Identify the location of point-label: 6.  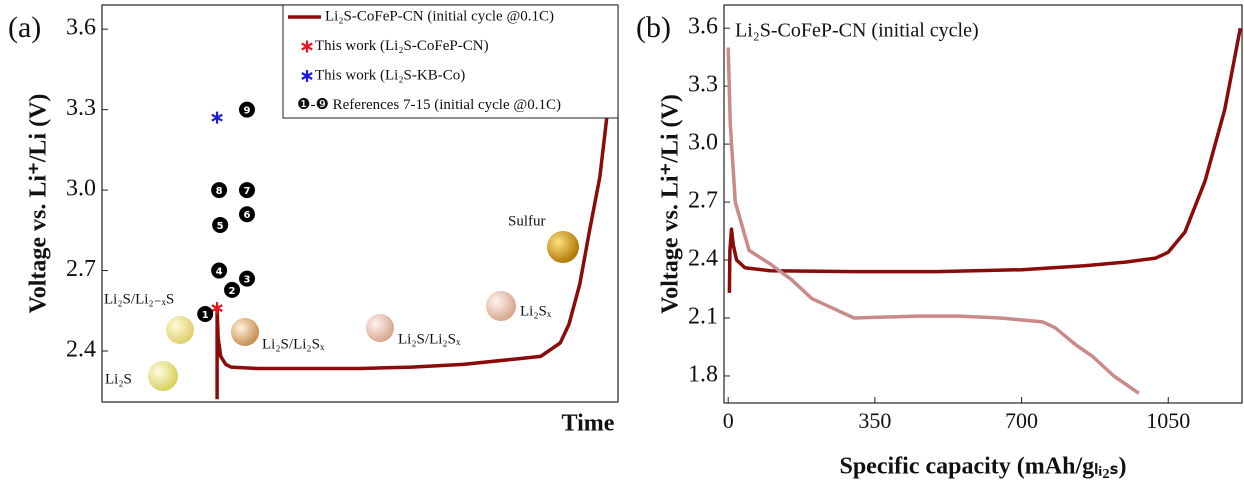
(247, 215).